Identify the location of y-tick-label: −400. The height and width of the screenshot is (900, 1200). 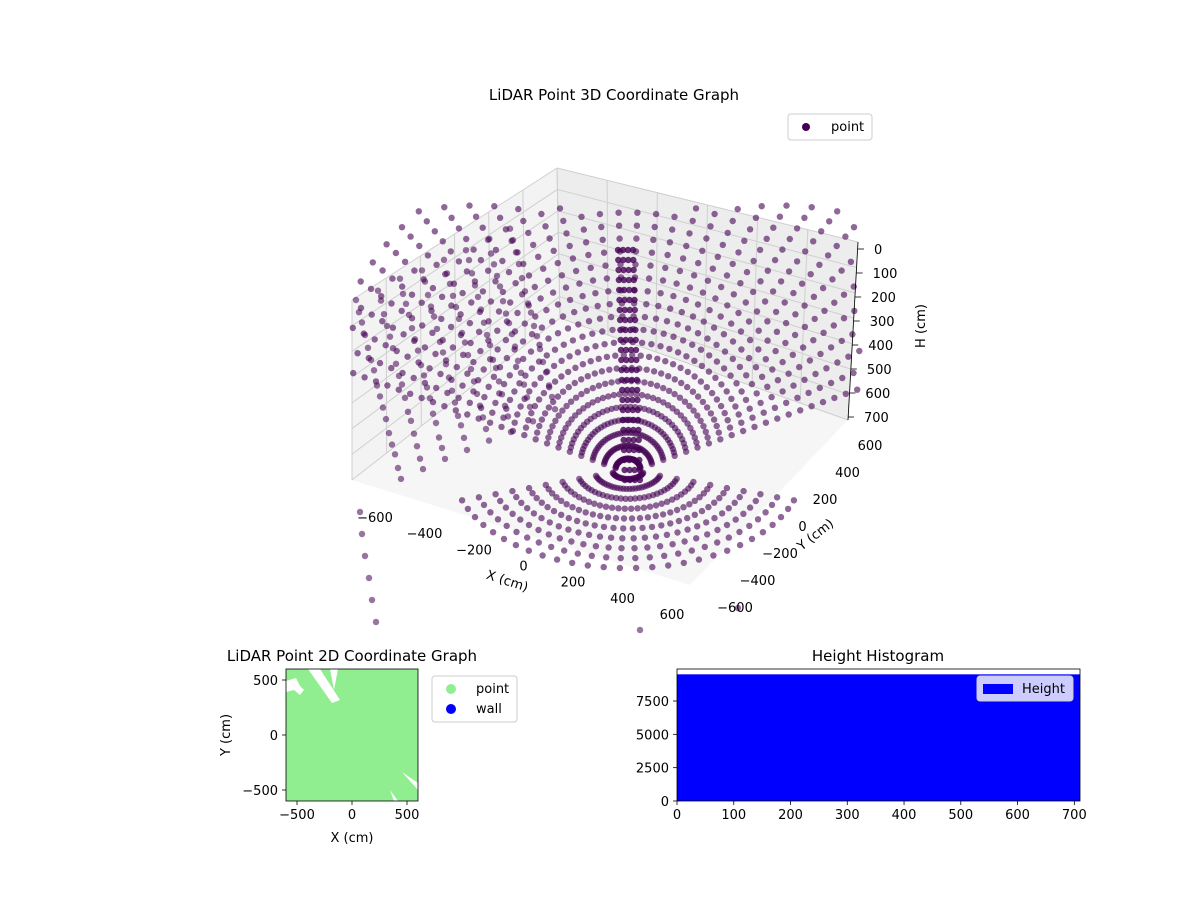
(758, 581).